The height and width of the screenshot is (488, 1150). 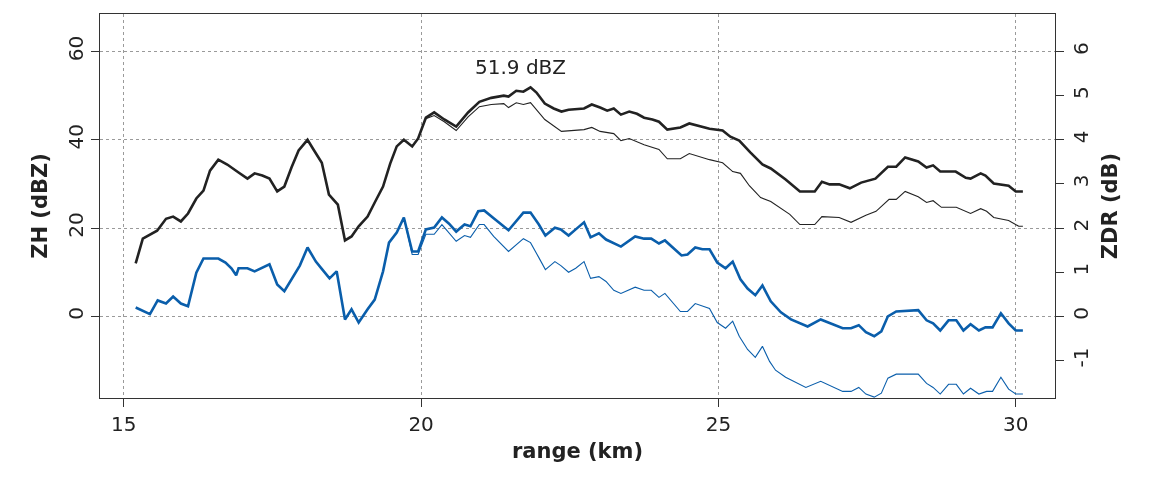 I want to click on y-tick-label: 60, so click(x=75, y=48).